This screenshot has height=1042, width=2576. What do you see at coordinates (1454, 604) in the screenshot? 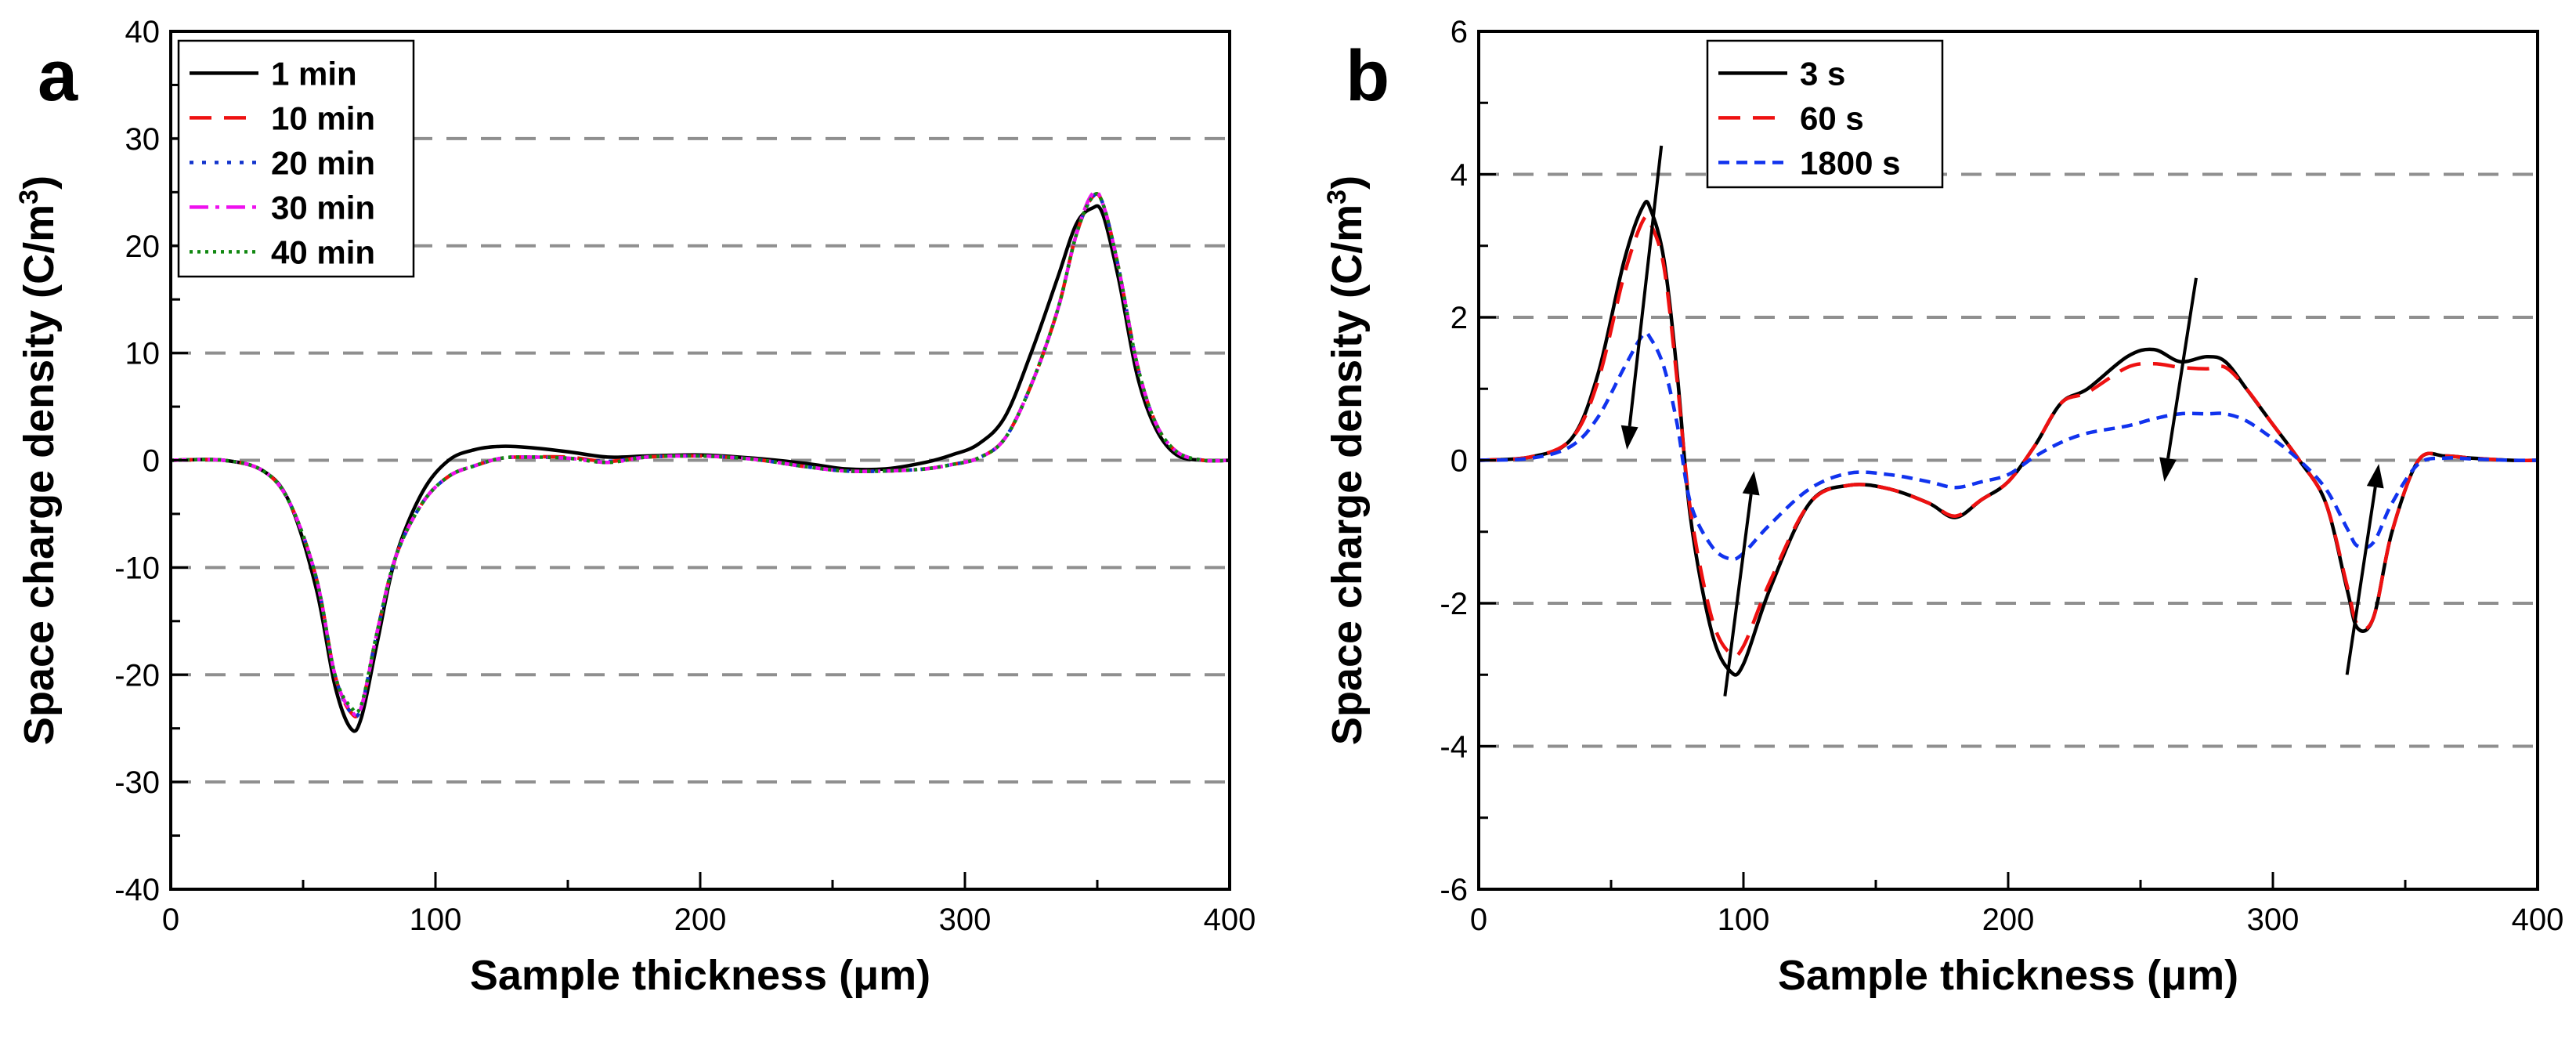
I see `y-tick-label--2: -2` at bounding box center [1454, 604].